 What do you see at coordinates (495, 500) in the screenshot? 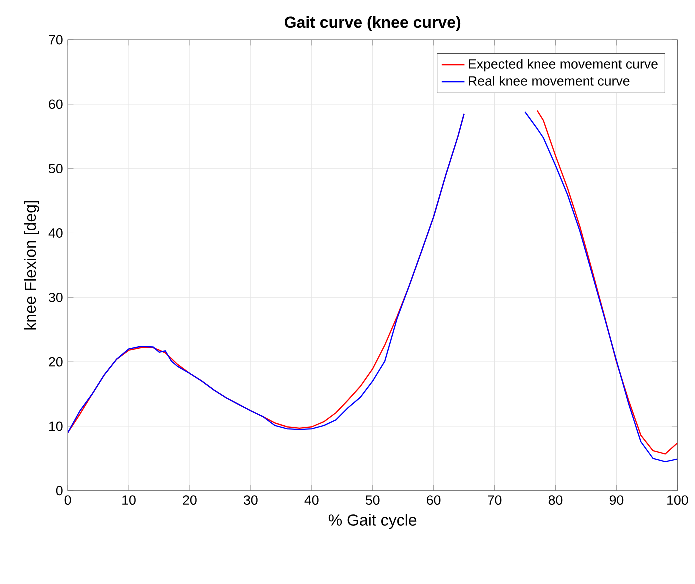
I see `x-tick-label: 70` at bounding box center [495, 500].